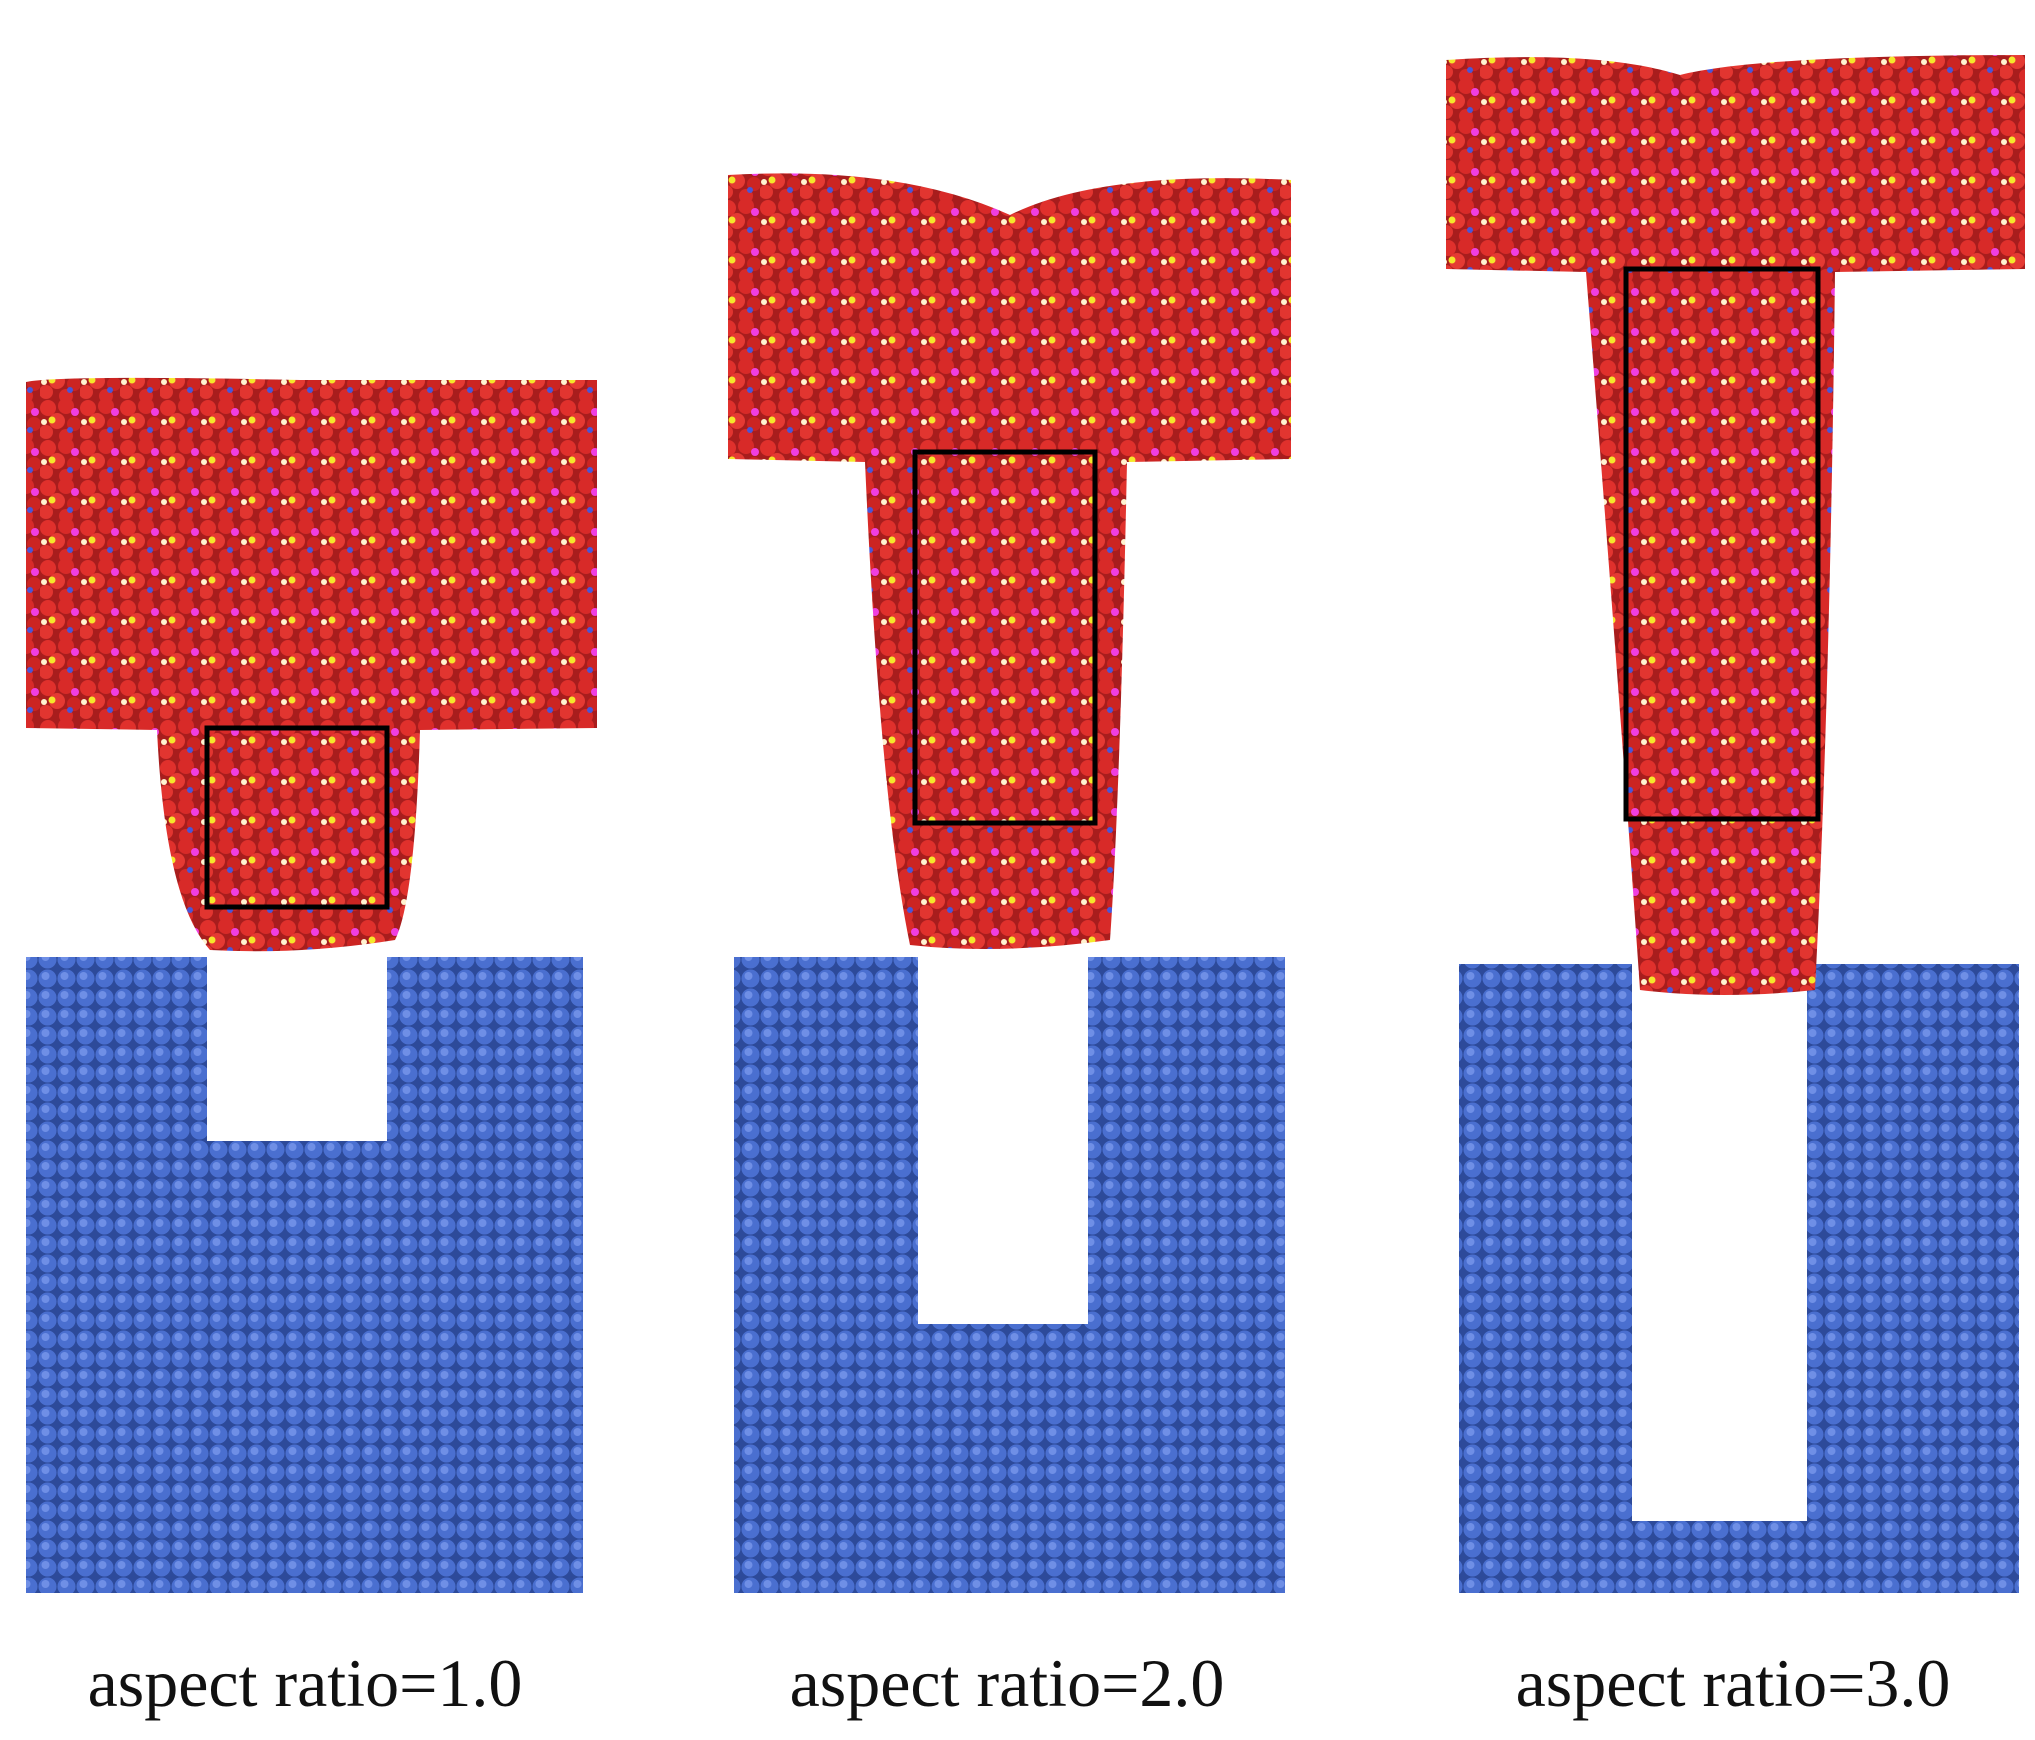 This screenshot has height=1740, width=2035. I want to click on panel-label: aspect ratio=3.0, so click(1733, 1683).